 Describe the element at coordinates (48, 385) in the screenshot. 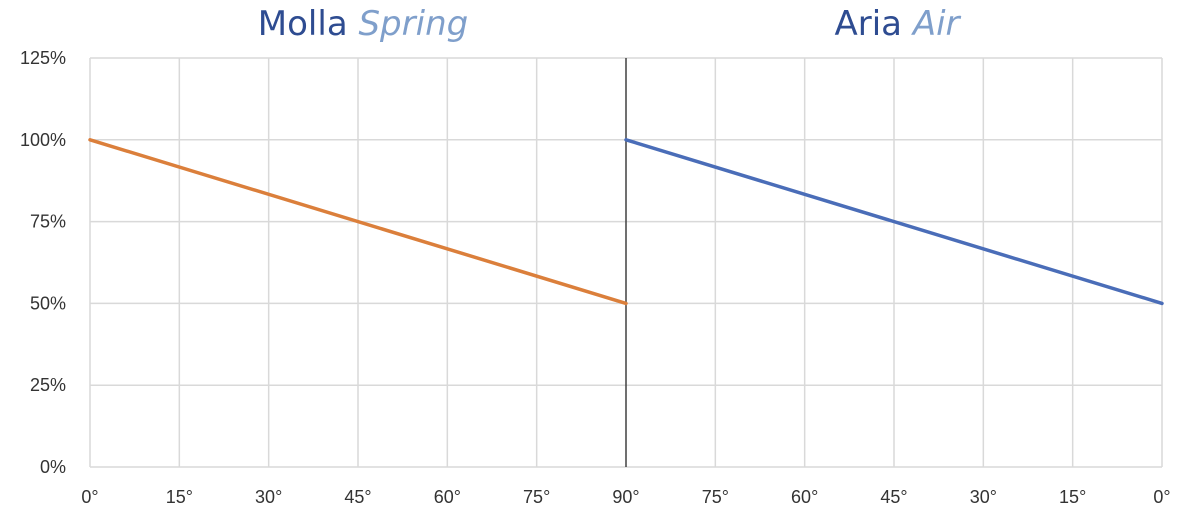

I see `y-tick-label: 25%` at that location.